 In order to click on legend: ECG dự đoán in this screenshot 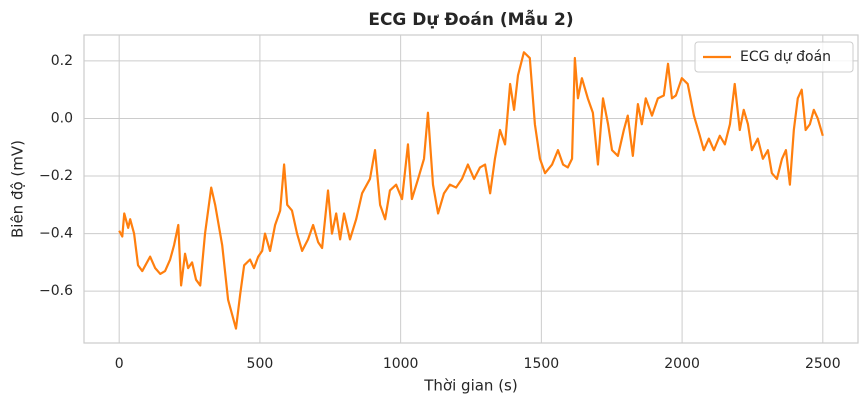, I will do `click(774, 57)`.